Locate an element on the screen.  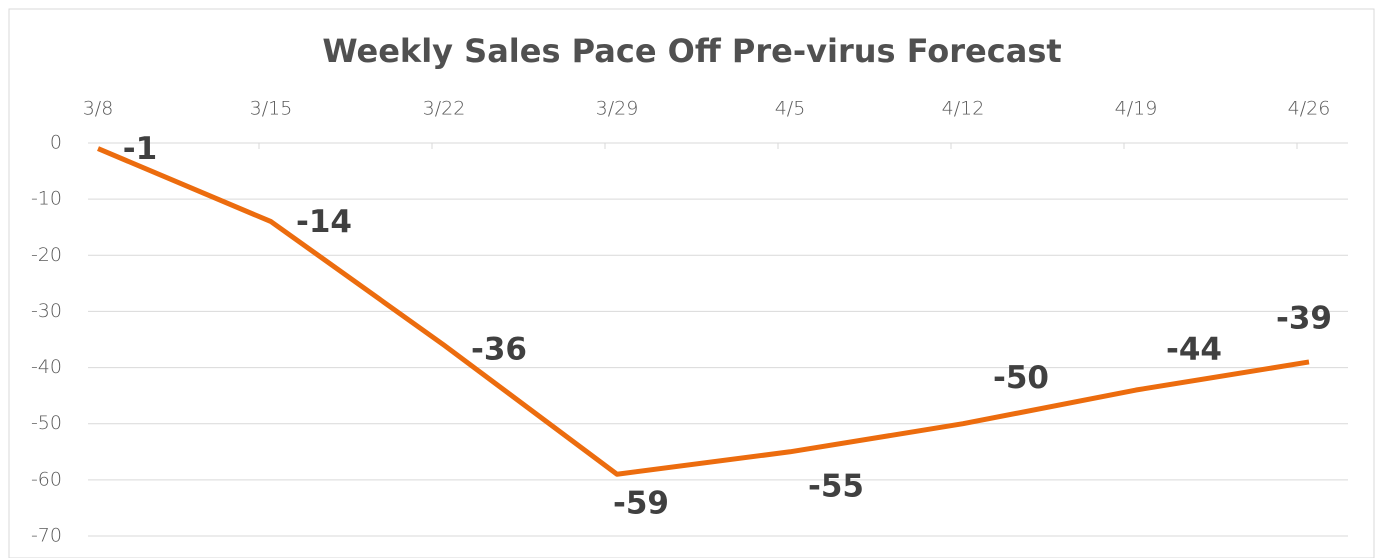
x-tick-label: 3/22 is located at coordinates (444, 109).